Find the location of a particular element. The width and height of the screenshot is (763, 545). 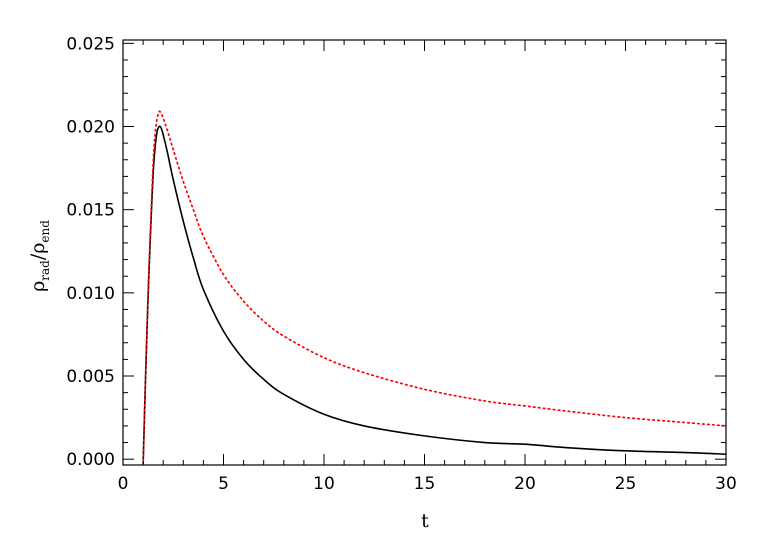

x-tick-label: 15 is located at coordinates (425, 484).